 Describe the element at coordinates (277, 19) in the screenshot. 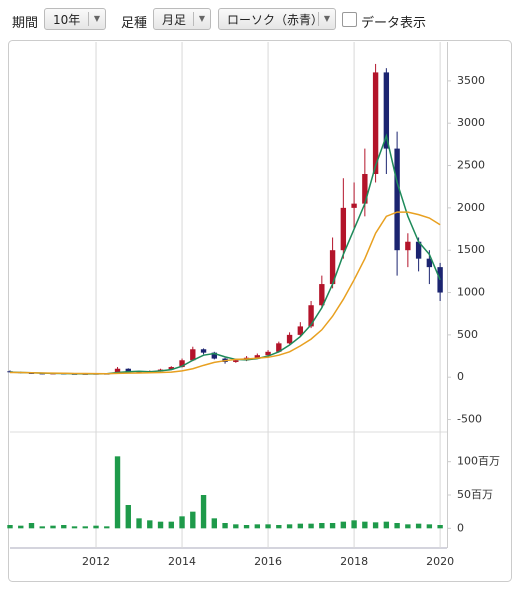

I see `style-dropdown: ローソク（赤青） ▼` at that location.